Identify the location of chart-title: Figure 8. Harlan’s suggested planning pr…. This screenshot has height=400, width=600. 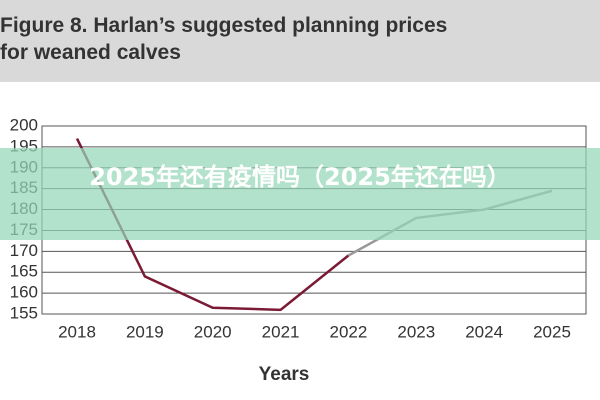
(224, 39).